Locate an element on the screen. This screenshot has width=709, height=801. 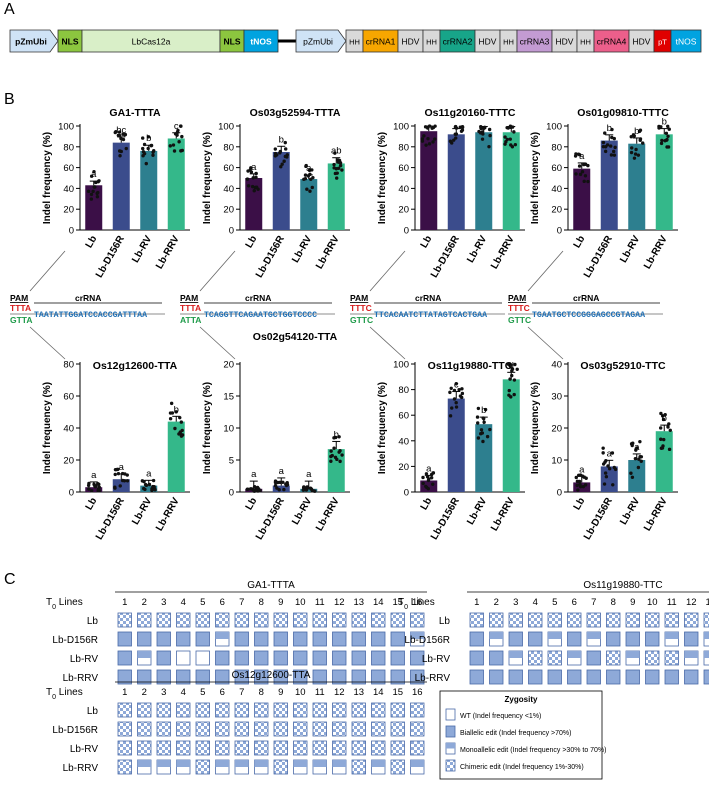
bar-lb-rv is located at coordinates (149, 190).